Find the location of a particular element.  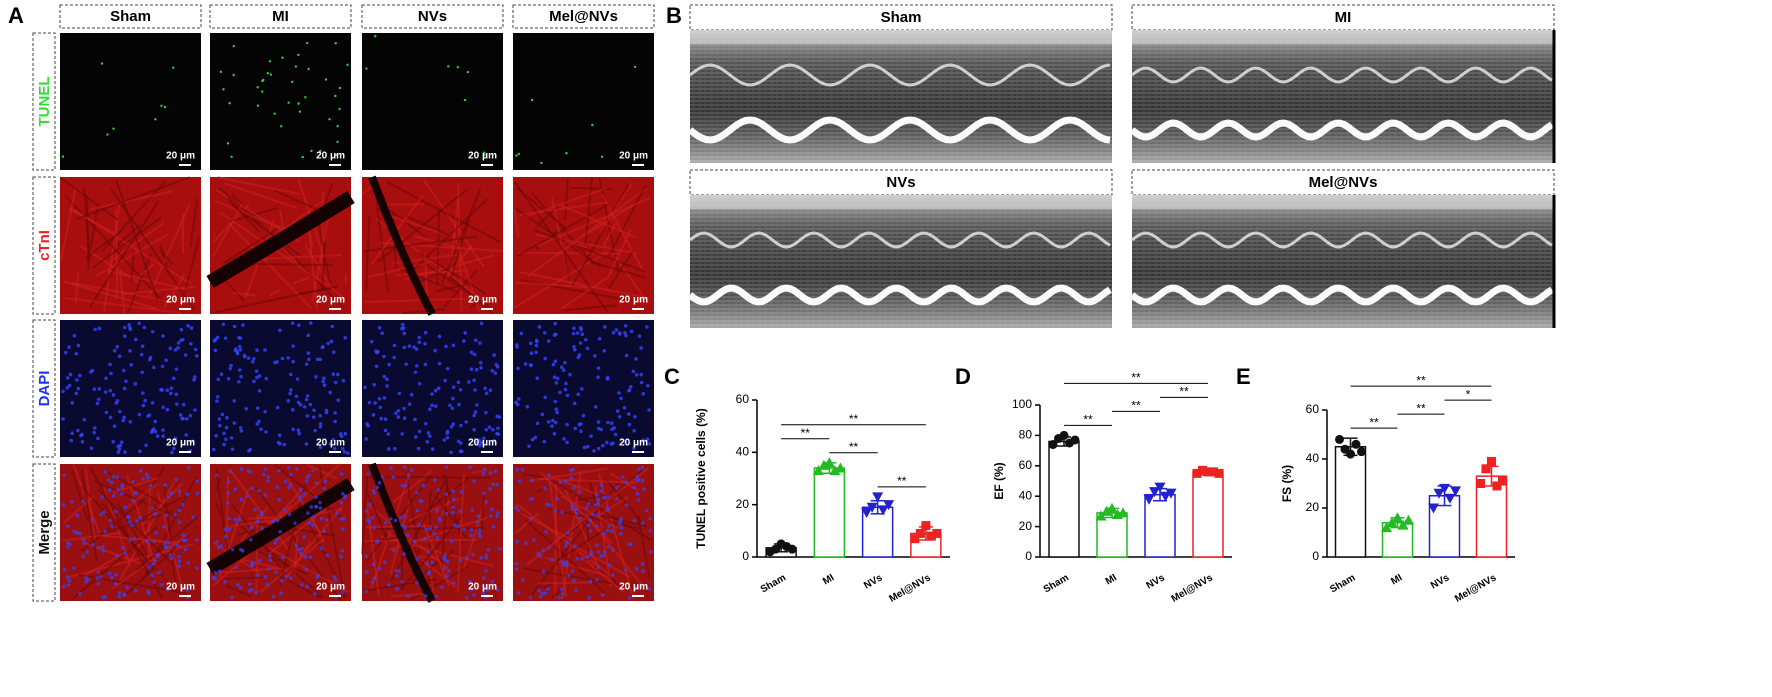

micrograph-bg is located at coordinates (583, 101).